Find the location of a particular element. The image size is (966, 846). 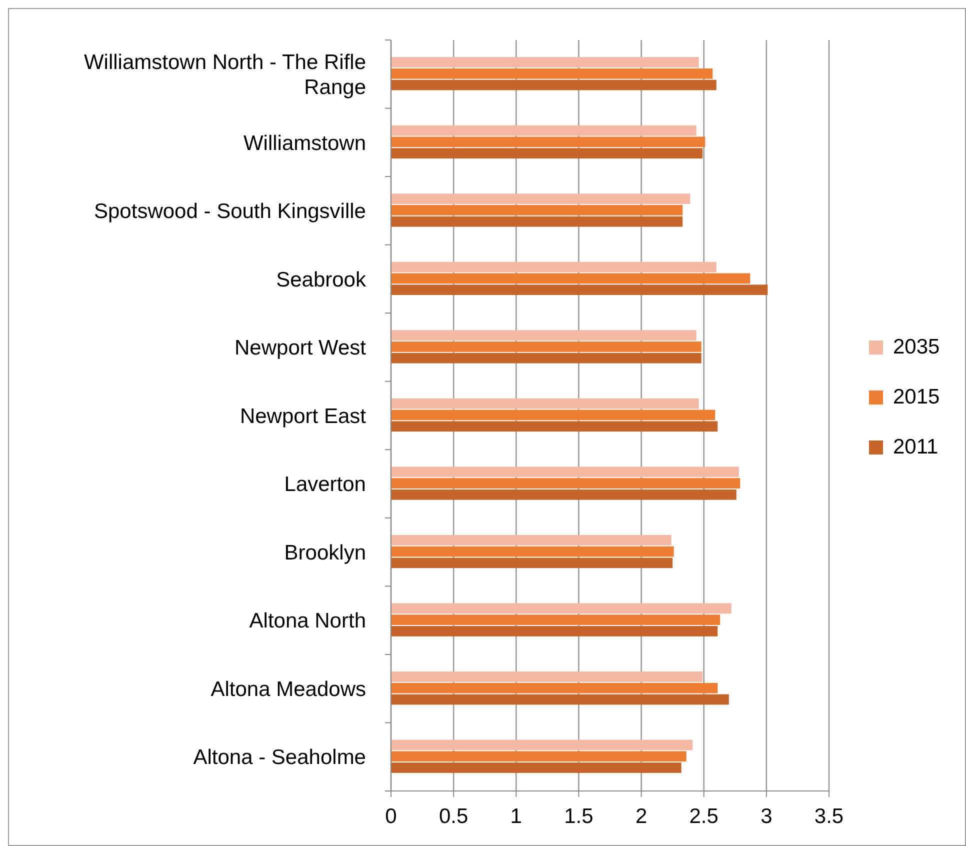

x-tick-label: 2 is located at coordinates (641, 816).